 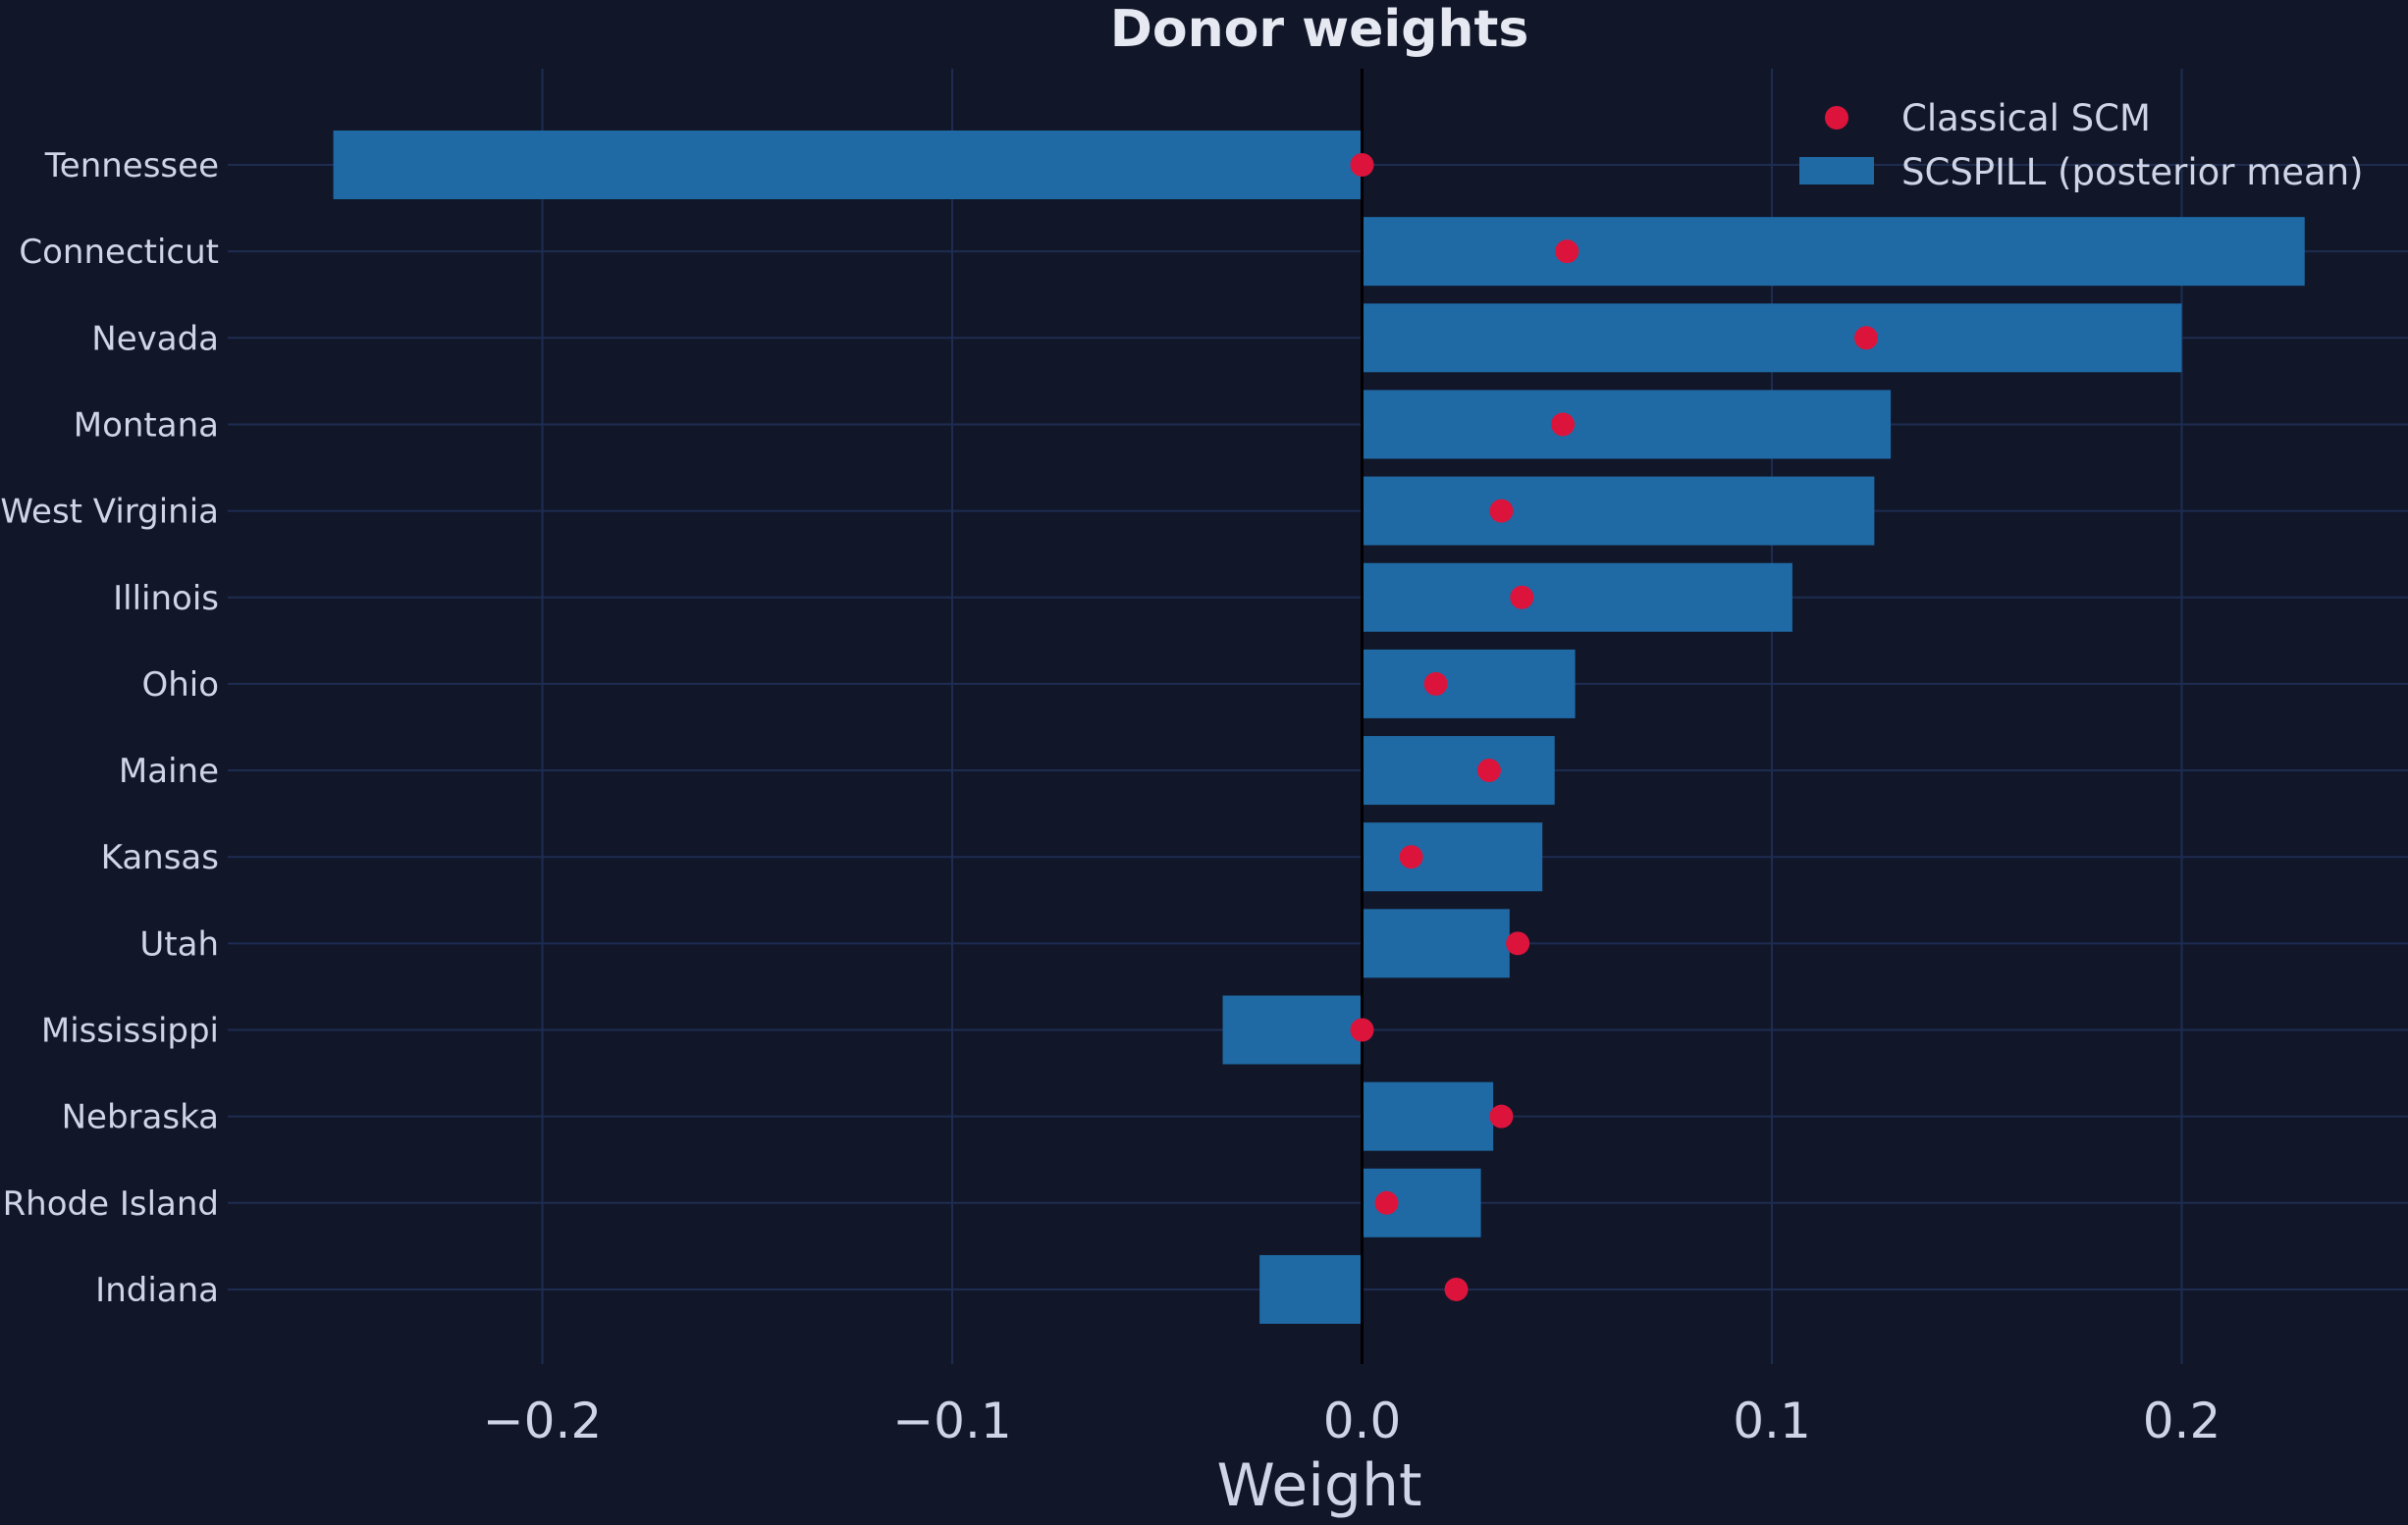 I want to click on bar-west-virginia, so click(x=1619, y=511).